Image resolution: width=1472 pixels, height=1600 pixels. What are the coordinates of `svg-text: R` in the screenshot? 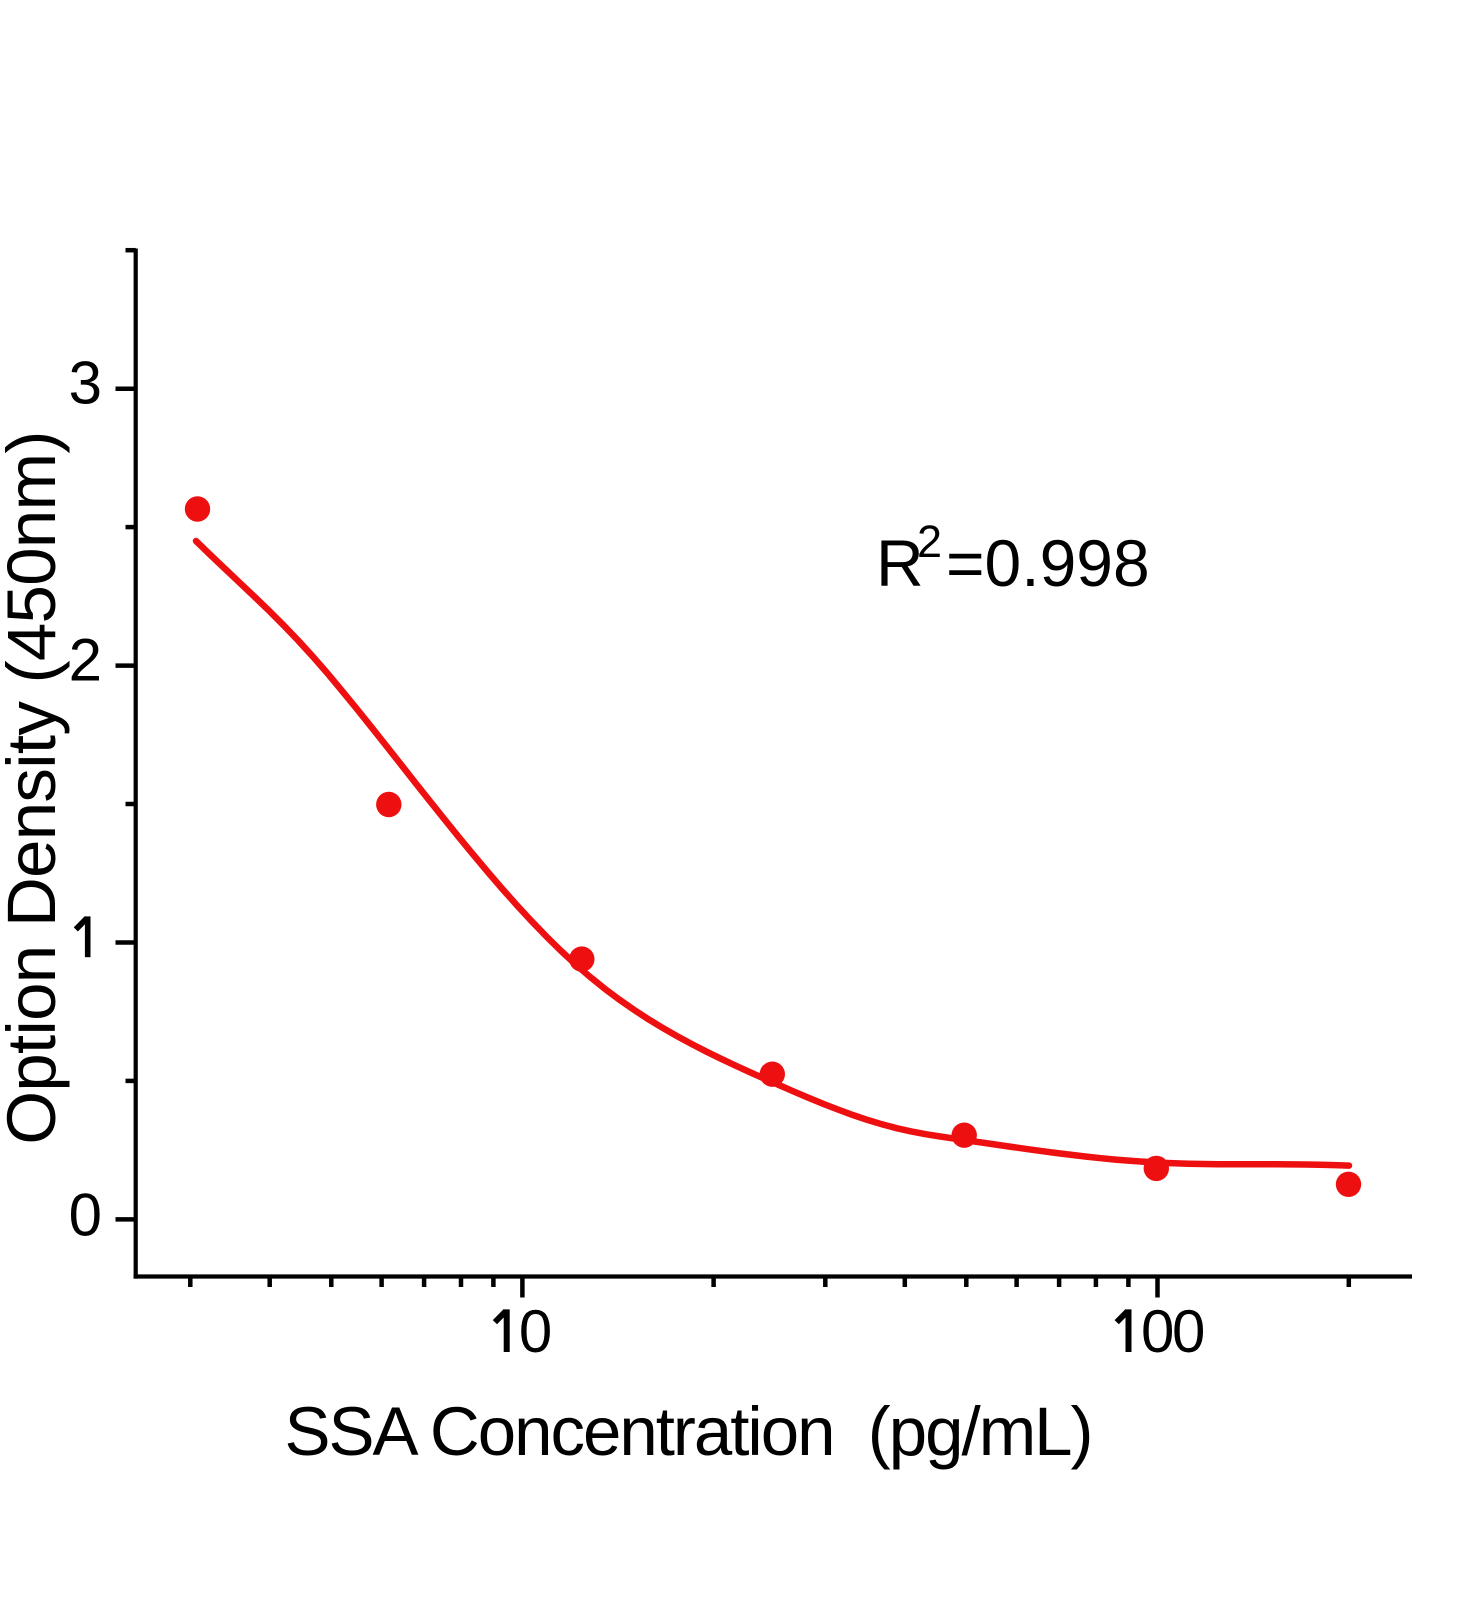 It's located at (900, 563).